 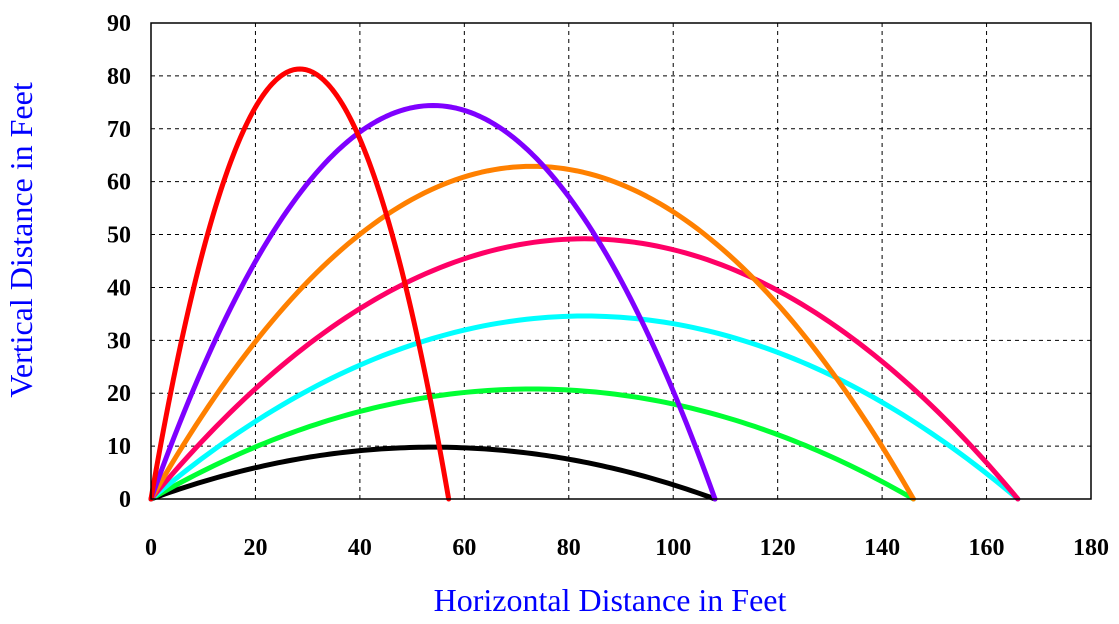 What do you see at coordinates (778, 548) in the screenshot?
I see `x-tick-label: 120` at bounding box center [778, 548].